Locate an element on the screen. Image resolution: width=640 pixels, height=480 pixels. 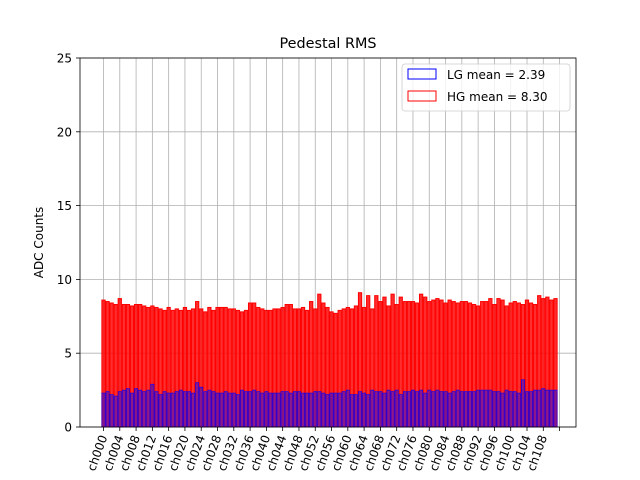
legend: LG mean = 2.39 HG mean = 8.30 is located at coordinates (486, 87).